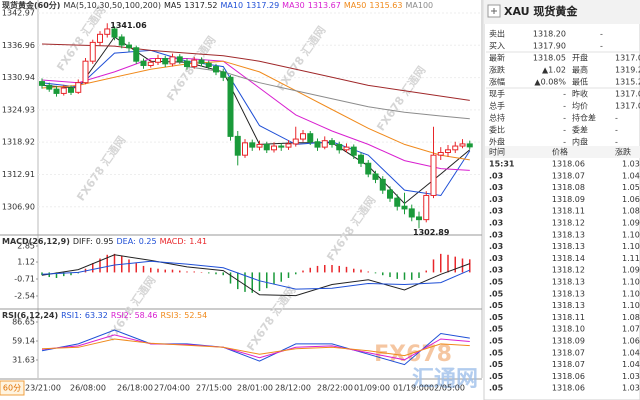  What do you see at coordinates (335, 388) in the screenshot?
I see `x-tick-label: 28/22:00` at bounding box center [335, 388].